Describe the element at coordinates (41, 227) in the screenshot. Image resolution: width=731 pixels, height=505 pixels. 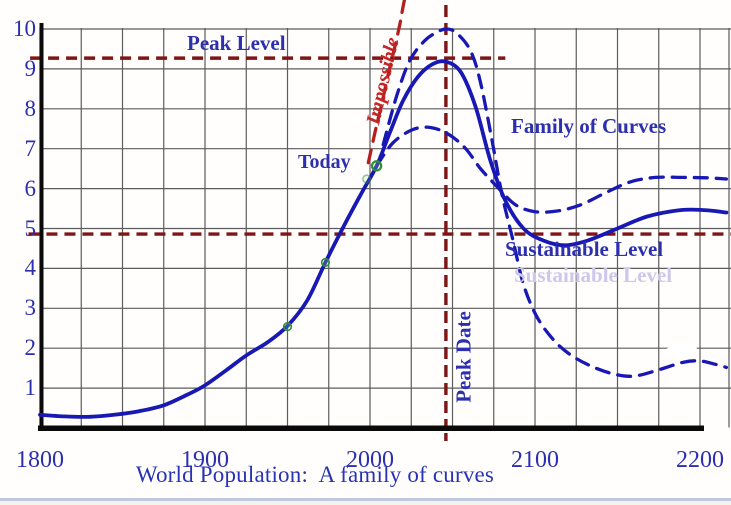
I see `y-axis-line` at that location.